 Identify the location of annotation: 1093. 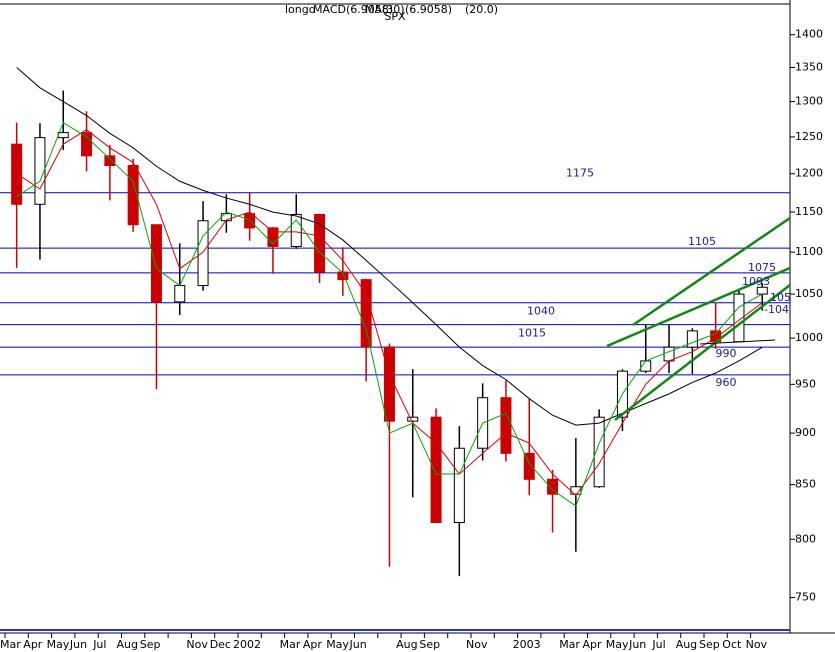
(756, 281).